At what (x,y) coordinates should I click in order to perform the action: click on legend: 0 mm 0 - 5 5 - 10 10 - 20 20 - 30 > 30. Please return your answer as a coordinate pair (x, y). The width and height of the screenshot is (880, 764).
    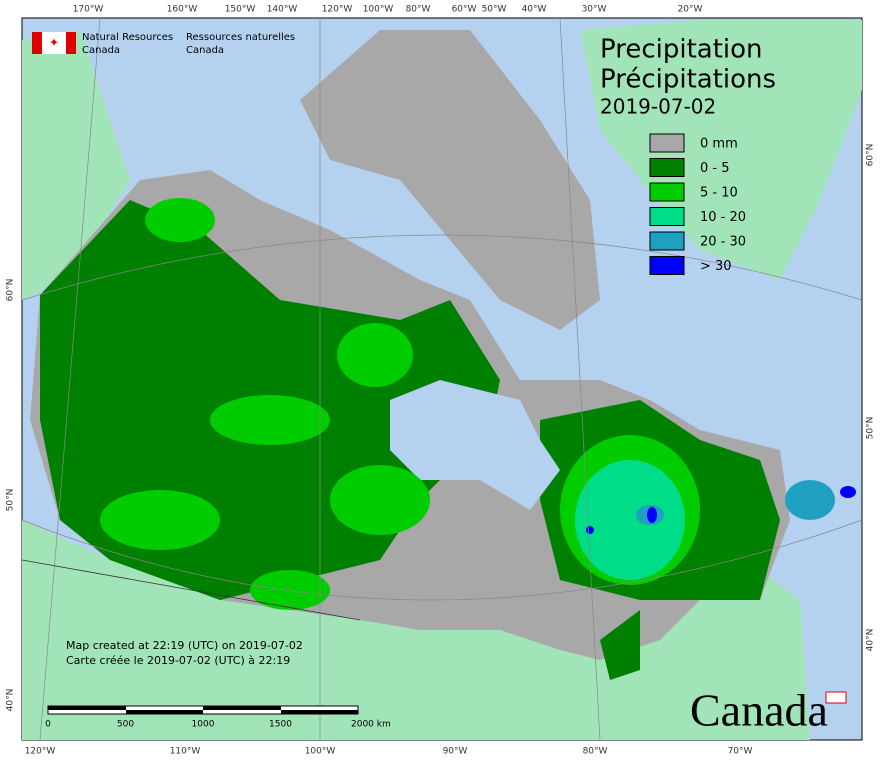
    Looking at the image, I should click on (697, 204).